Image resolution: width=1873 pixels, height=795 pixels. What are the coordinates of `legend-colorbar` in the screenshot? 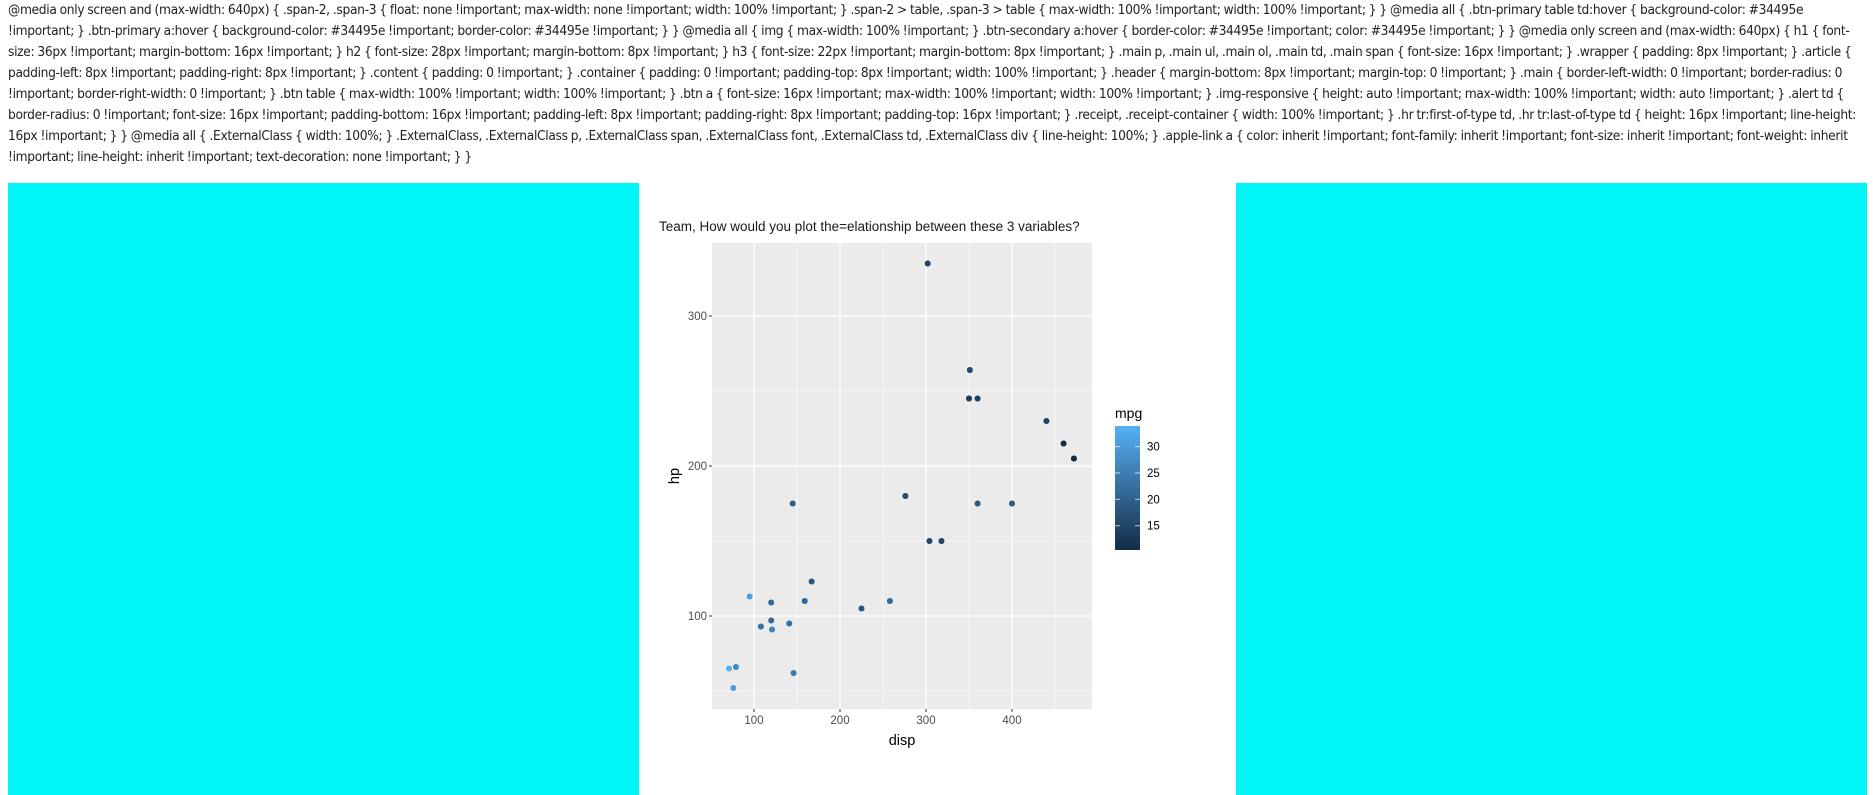 It's located at (1127, 488).